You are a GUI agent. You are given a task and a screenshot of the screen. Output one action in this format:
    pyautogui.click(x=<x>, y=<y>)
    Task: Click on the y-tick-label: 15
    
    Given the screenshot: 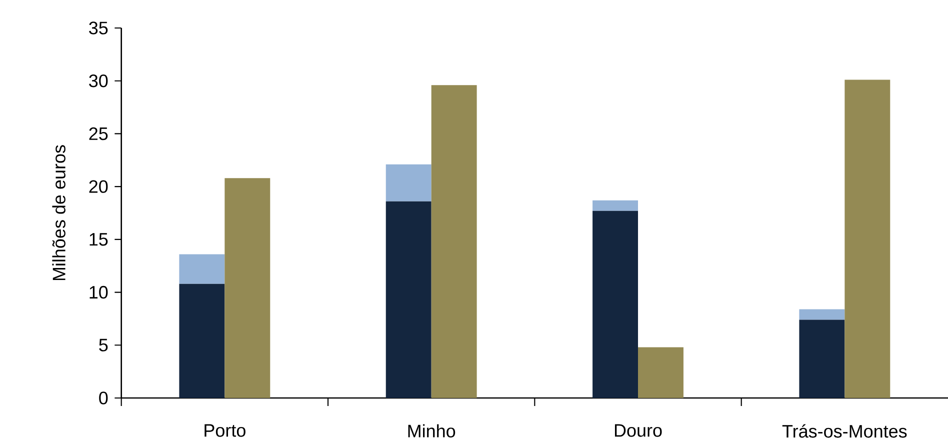 What is the action you would take?
    pyautogui.click(x=99, y=239)
    